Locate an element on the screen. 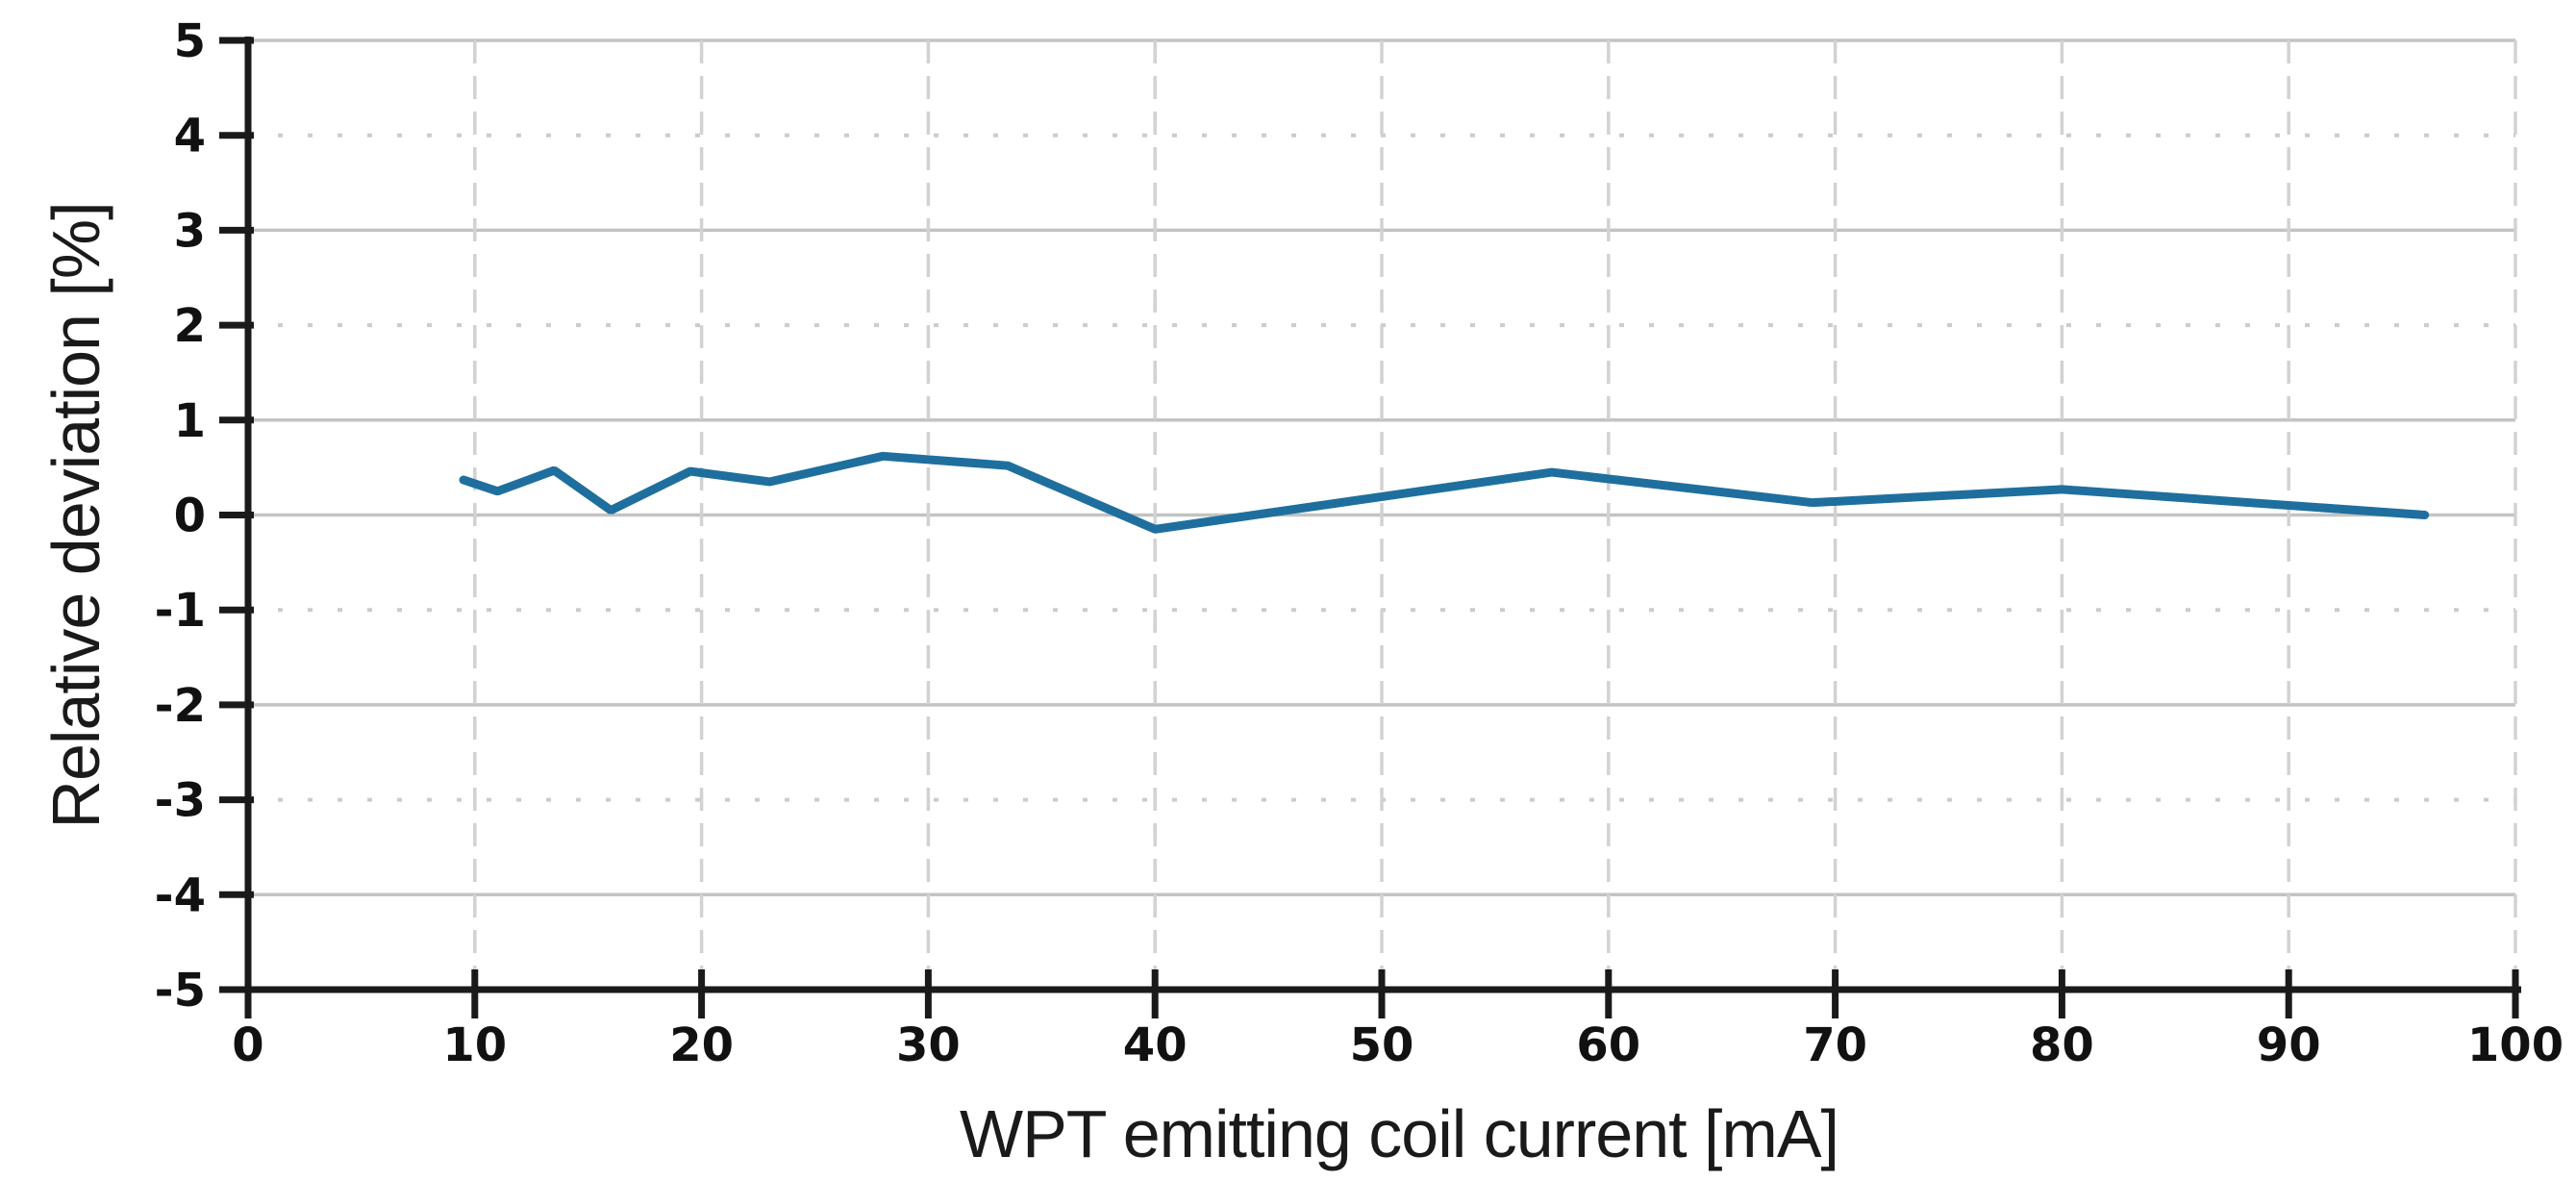 The width and height of the screenshot is (2576, 1181). x-tick-label: 70 is located at coordinates (1835, 1045).